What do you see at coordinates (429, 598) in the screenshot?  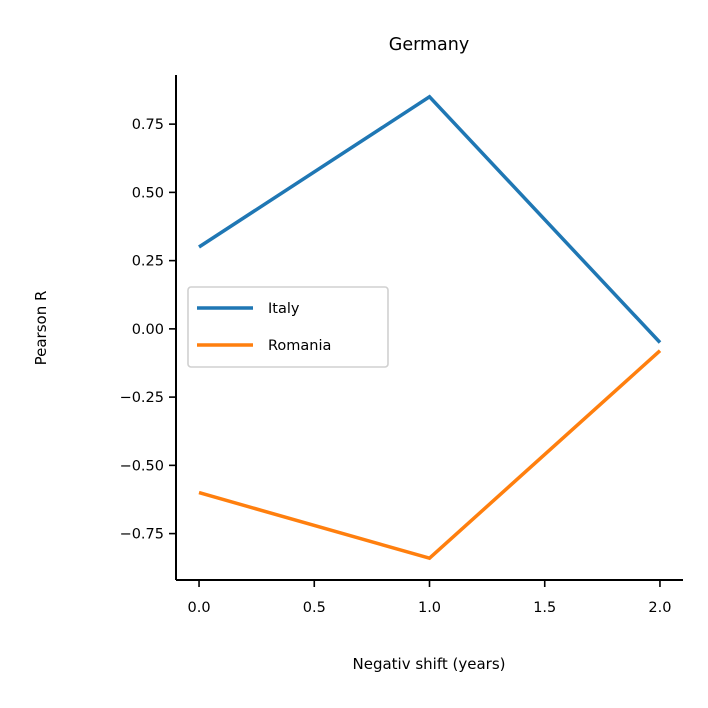 I see `x-axis-ticks: 0.0 0.5 1.0 1.5 2.0` at bounding box center [429, 598].